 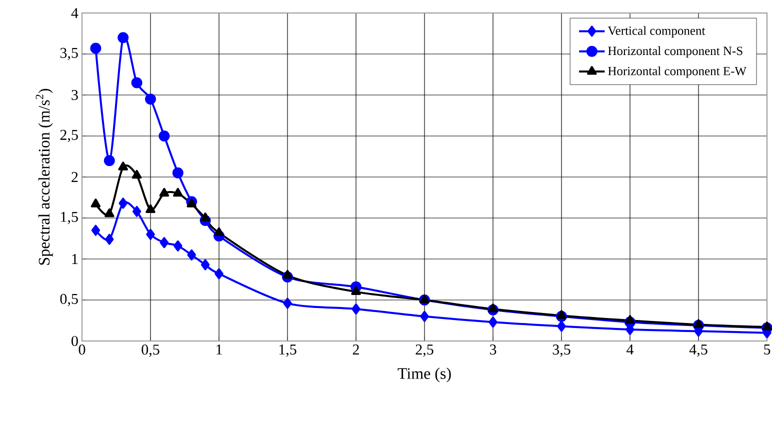 What do you see at coordinates (355, 349) in the screenshot?
I see `x-tick-label: 2` at bounding box center [355, 349].